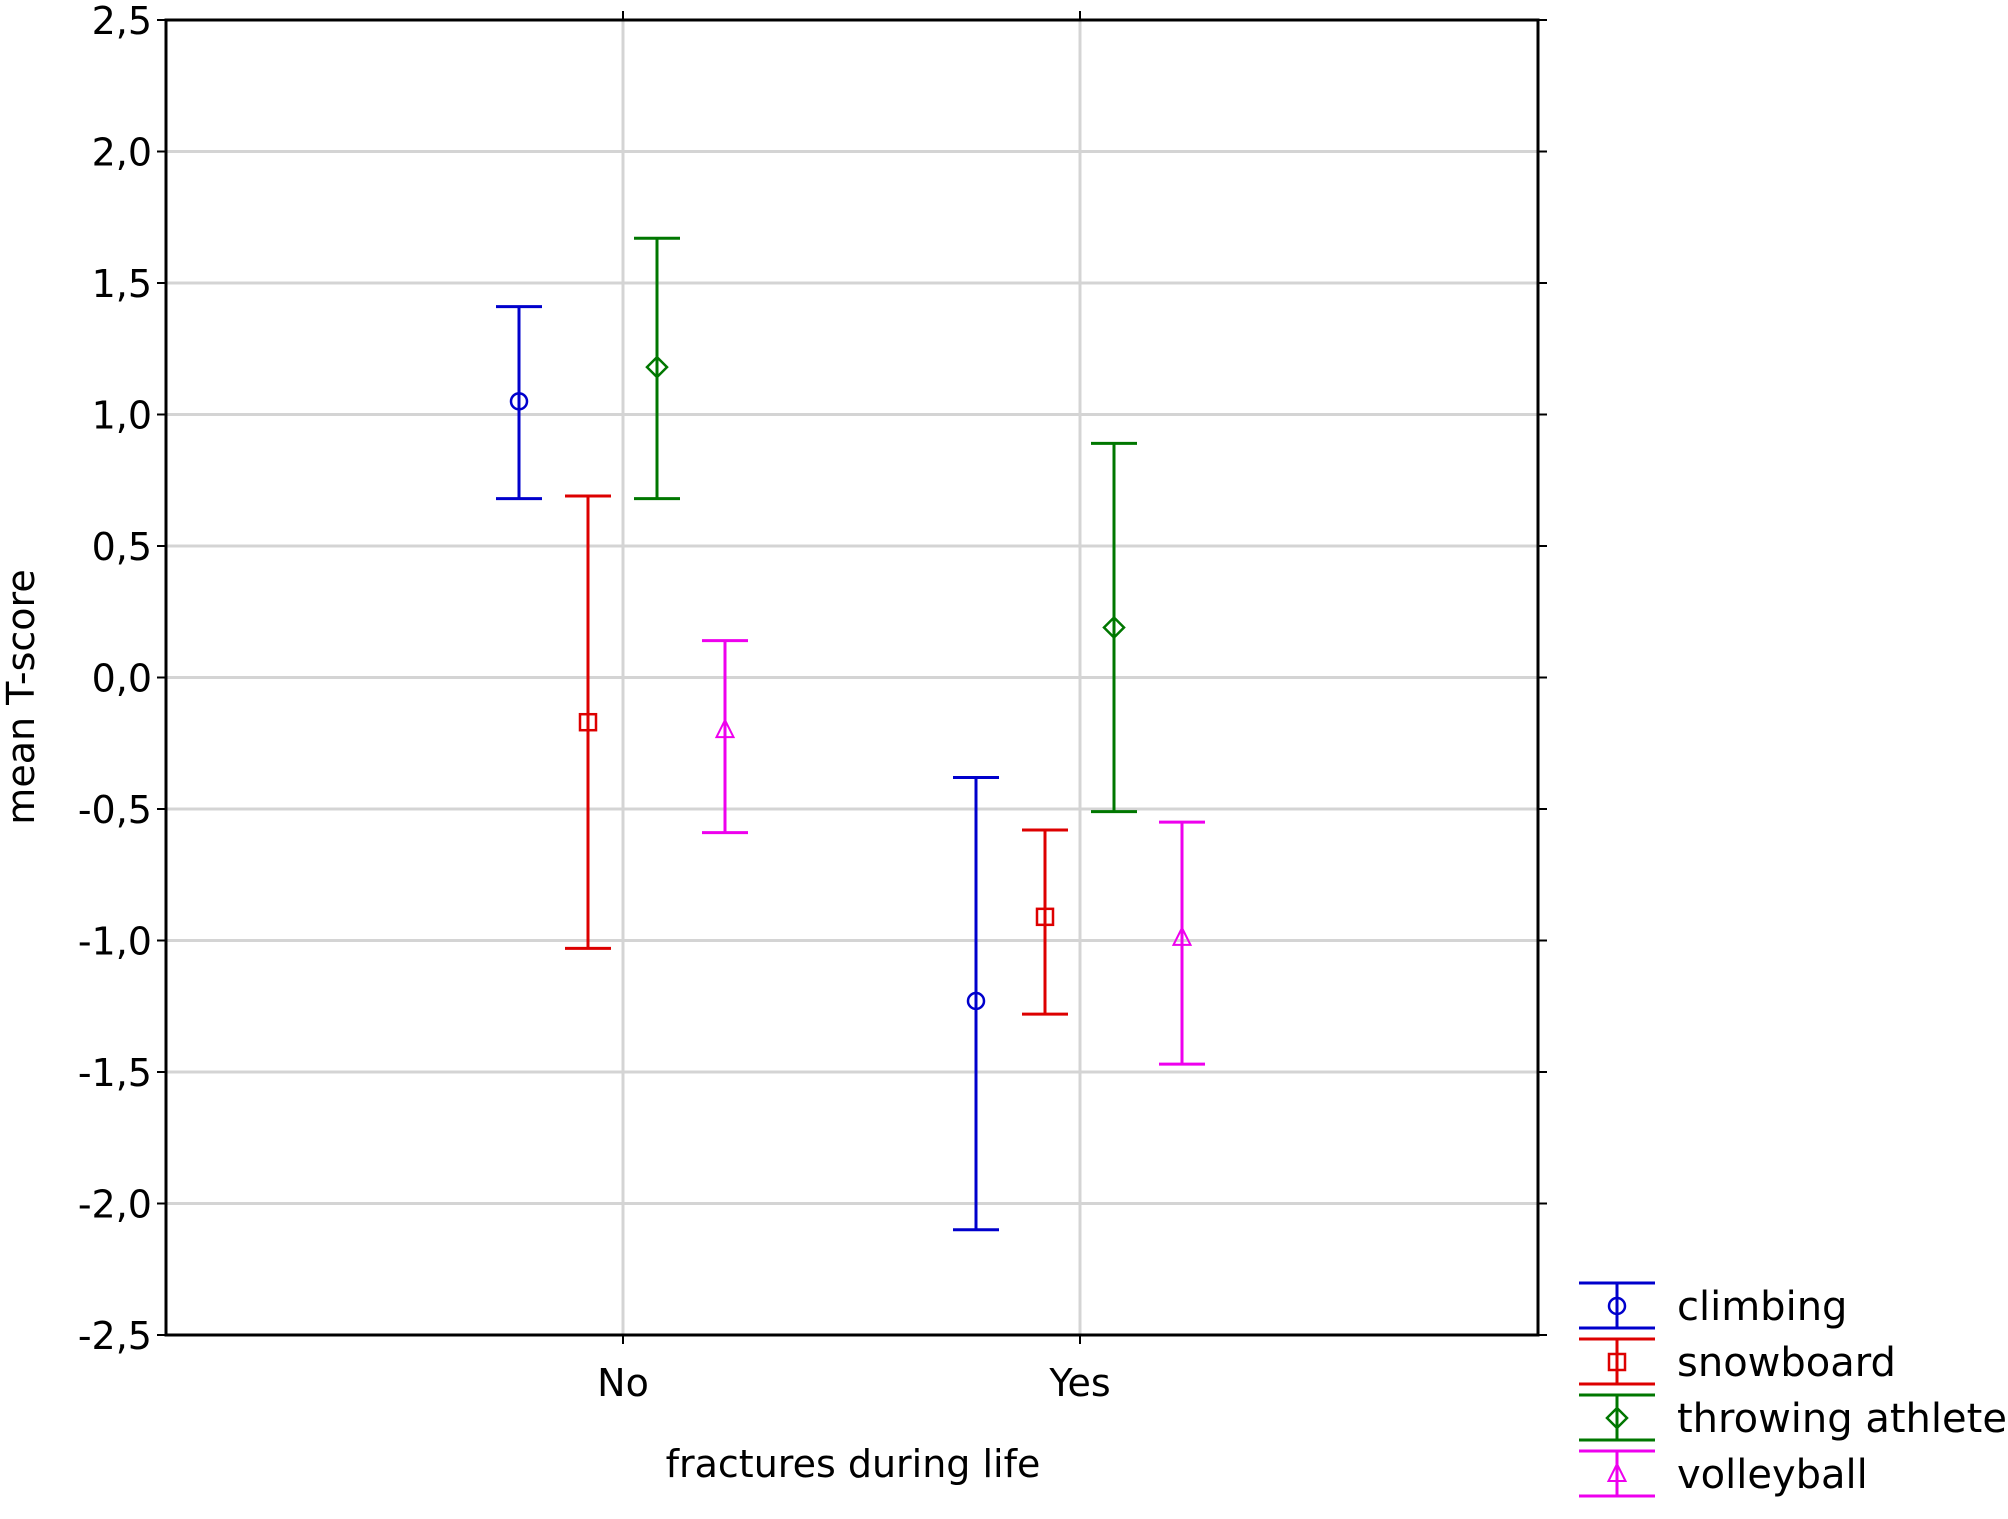 This screenshot has height=1519, width=2008. What do you see at coordinates (122, 21) in the screenshot?
I see `y-tick-label: 2,5` at bounding box center [122, 21].